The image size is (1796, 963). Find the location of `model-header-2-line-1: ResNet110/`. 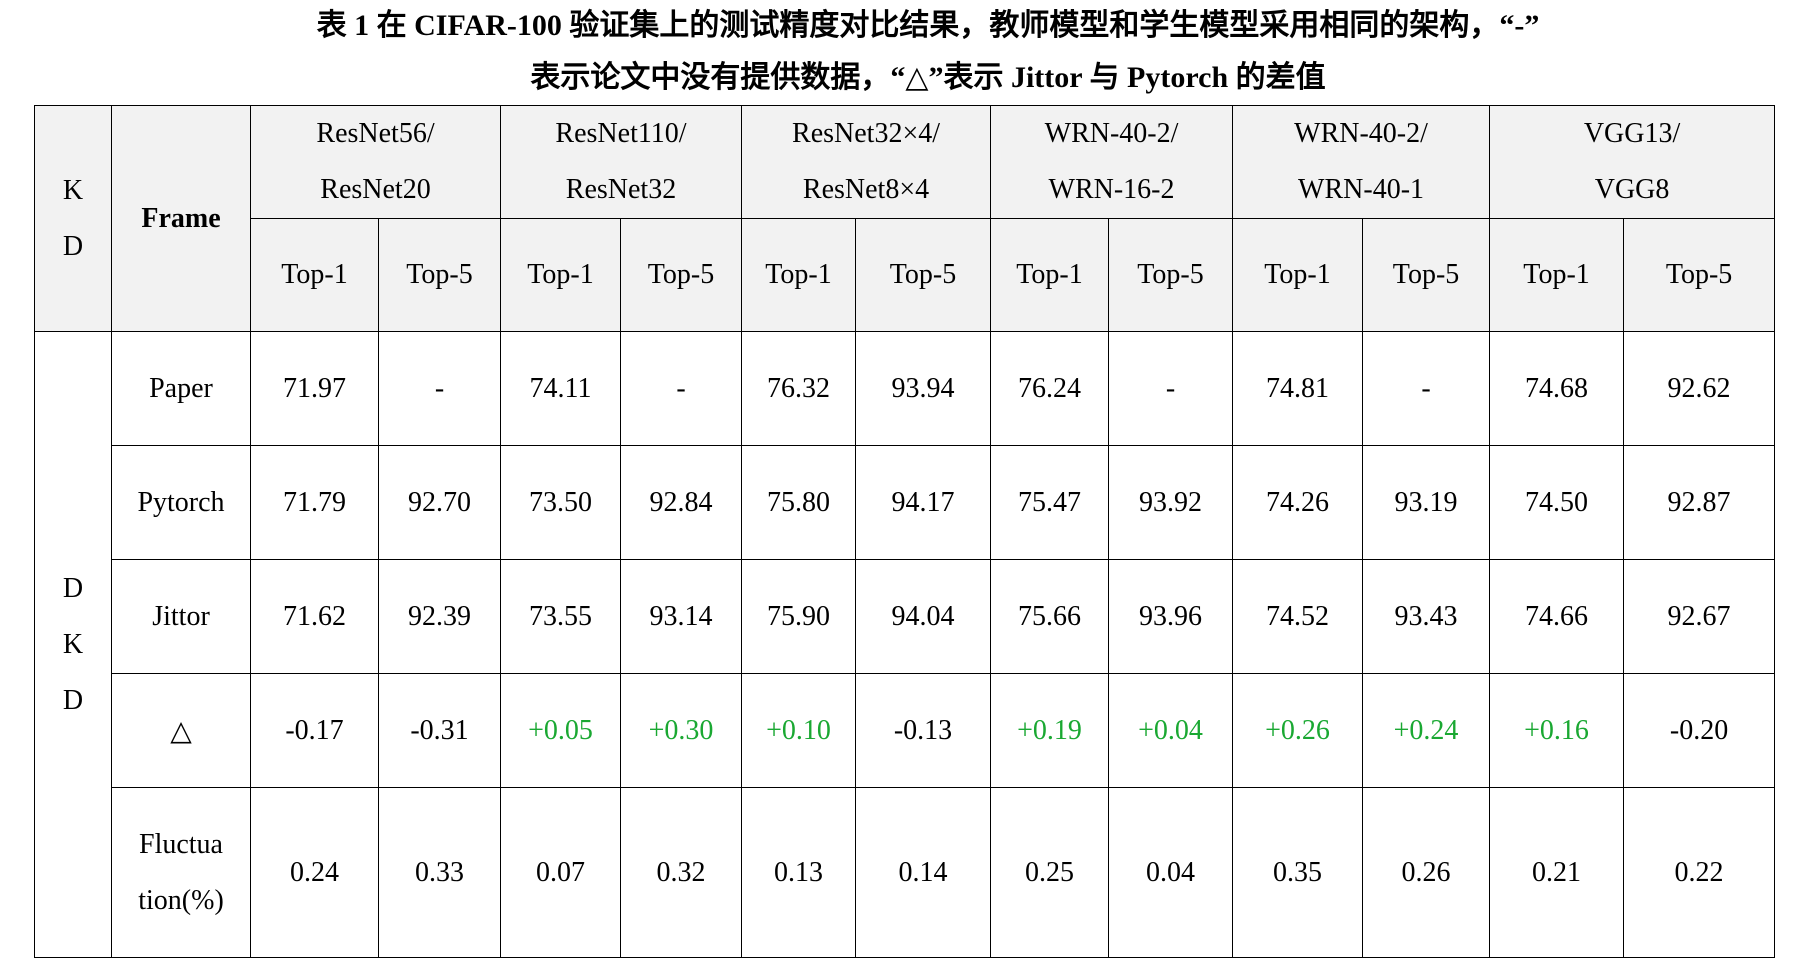

model-header-2-line-1: ResNet110/ is located at coordinates (621, 133).